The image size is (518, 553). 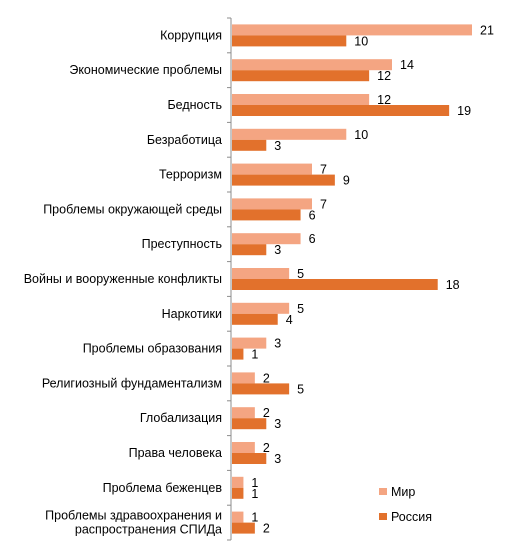 I want to click on category-label: Бедность, so click(x=194, y=105).